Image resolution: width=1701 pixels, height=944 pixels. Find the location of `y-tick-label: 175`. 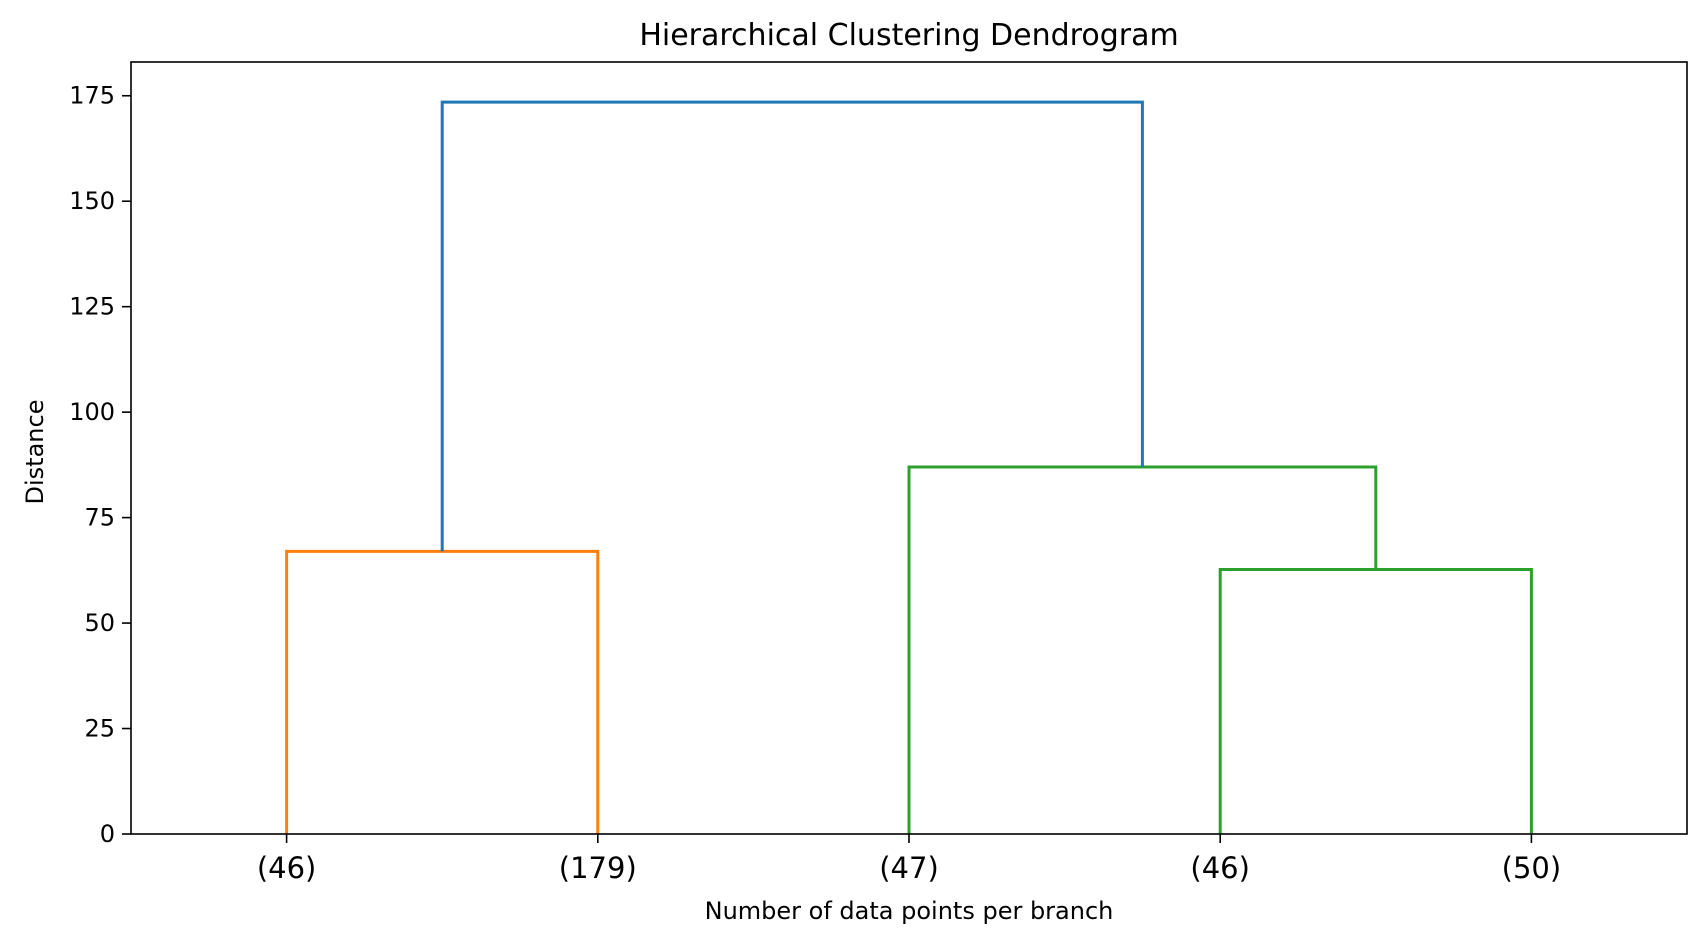

y-tick-label: 175 is located at coordinates (92, 96).